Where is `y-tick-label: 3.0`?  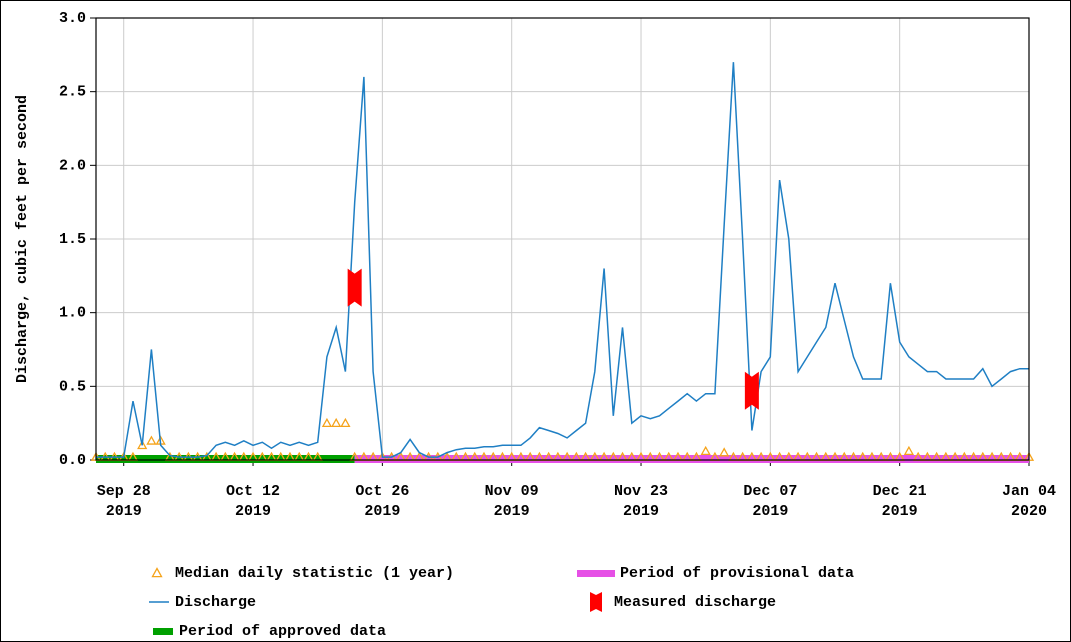 y-tick-label: 3.0 is located at coordinates (72, 18).